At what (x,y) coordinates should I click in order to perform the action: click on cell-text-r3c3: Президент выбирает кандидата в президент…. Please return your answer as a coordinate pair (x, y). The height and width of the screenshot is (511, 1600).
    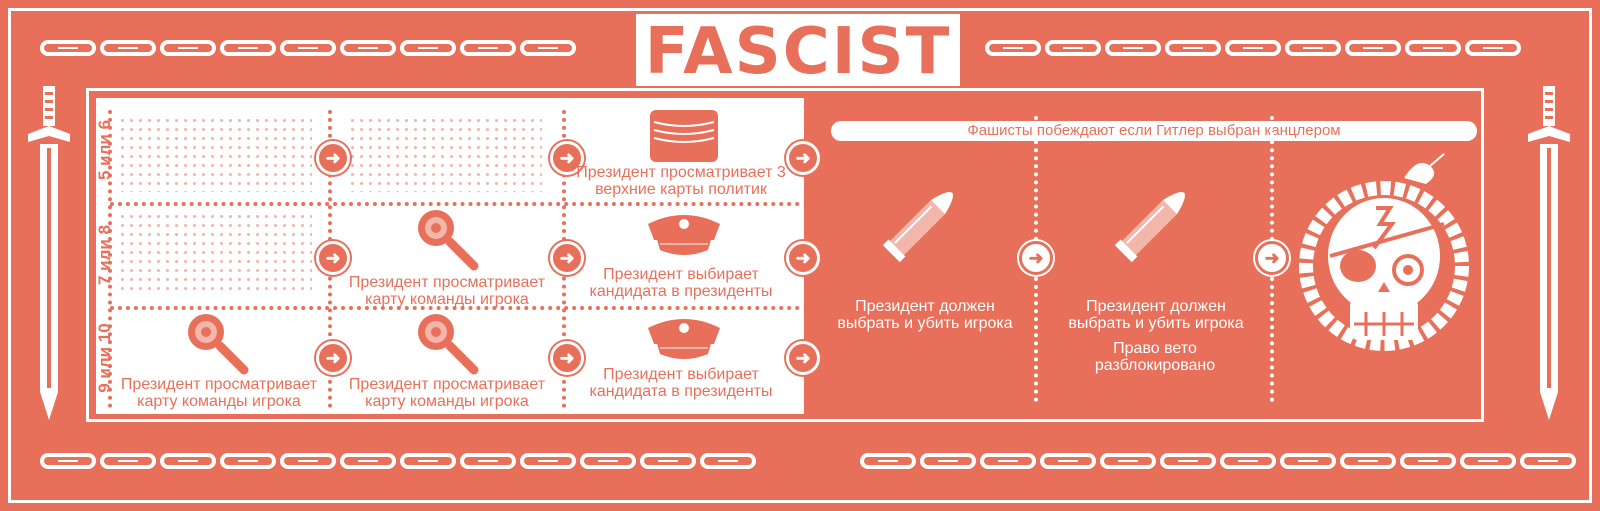
    Looking at the image, I should click on (681, 383).